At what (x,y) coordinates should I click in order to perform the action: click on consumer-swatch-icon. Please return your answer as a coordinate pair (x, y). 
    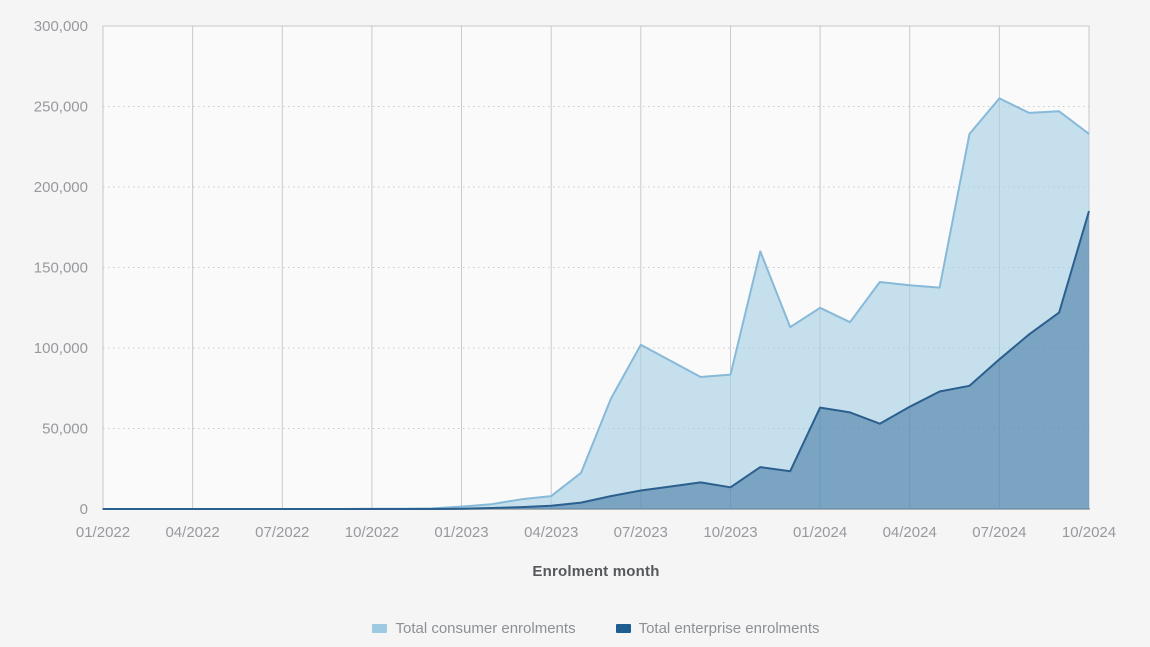
    Looking at the image, I should click on (380, 628).